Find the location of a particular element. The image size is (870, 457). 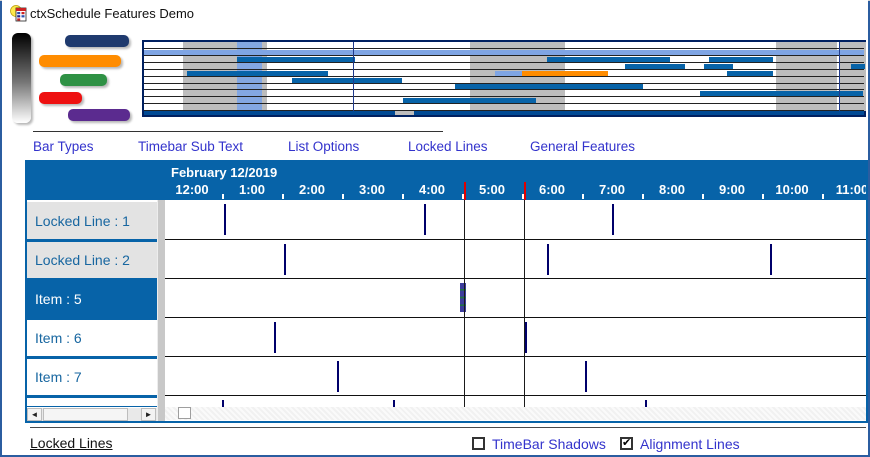

scrollbar-left-arrow: ◄ is located at coordinates (34, 414).